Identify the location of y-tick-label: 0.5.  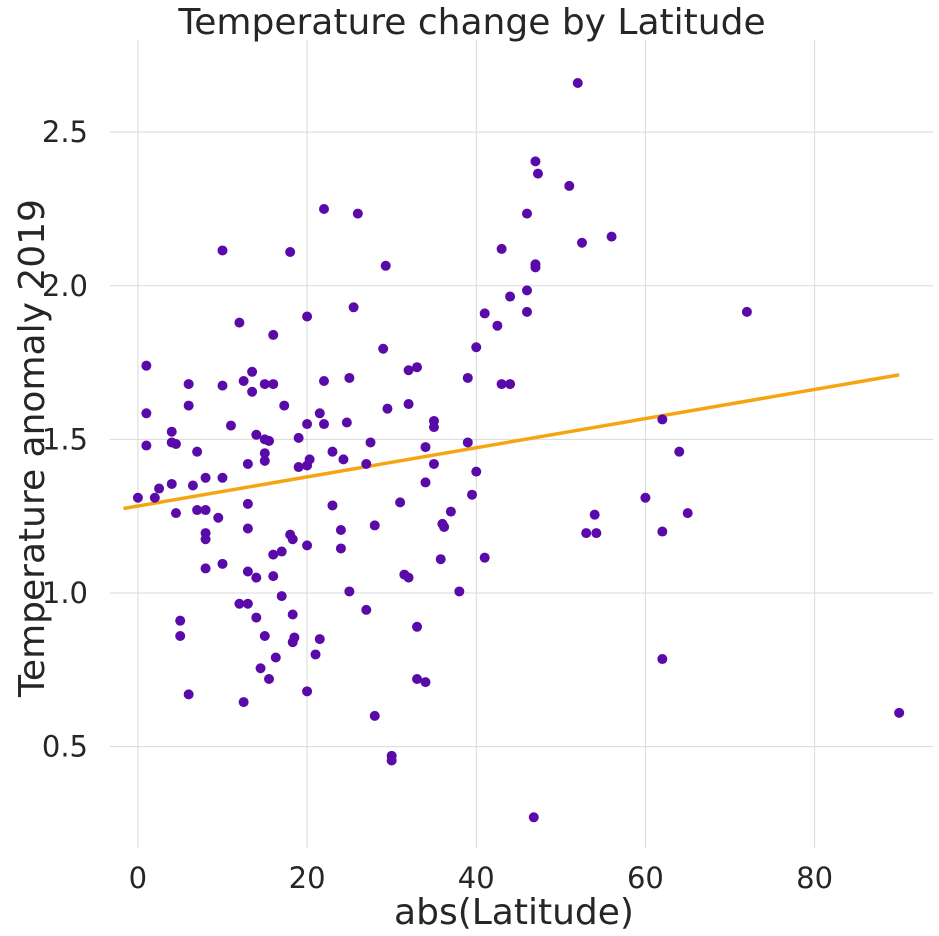
(65, 747).